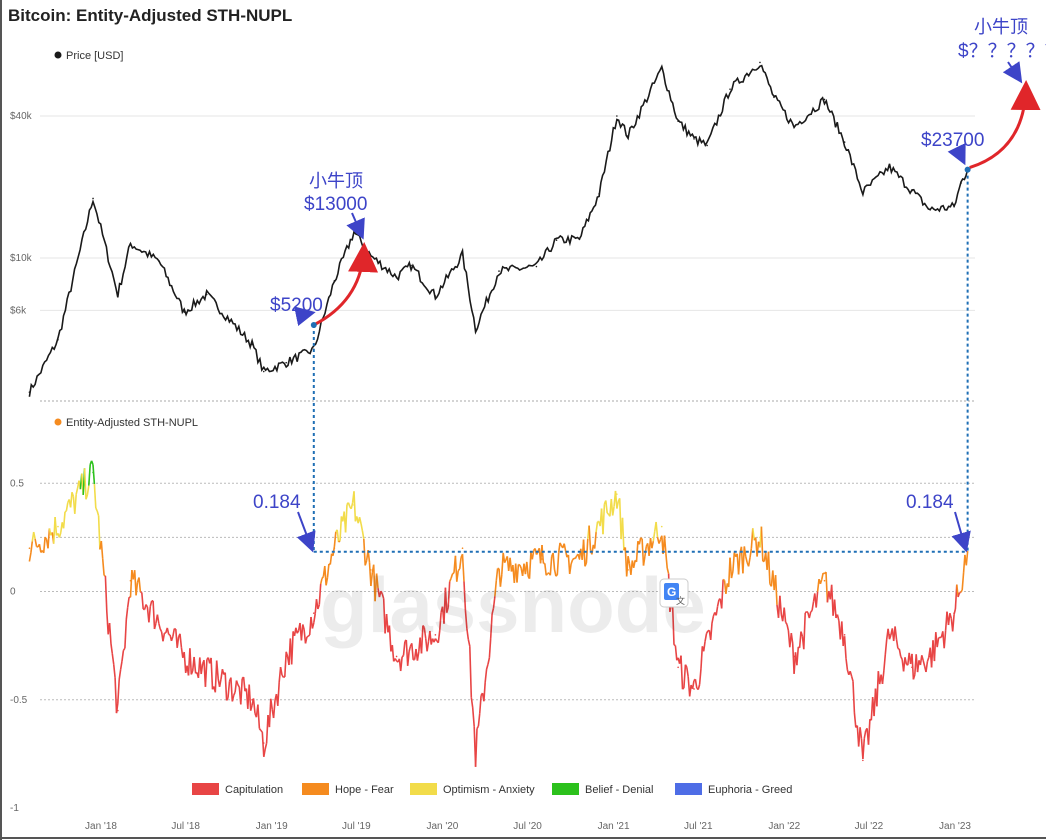 This screenshot has height=840, width=1046. Describe the element at coordinates (1001, 27) in the screenshot. I see `anno-future-label: 小牛顶` at that location.